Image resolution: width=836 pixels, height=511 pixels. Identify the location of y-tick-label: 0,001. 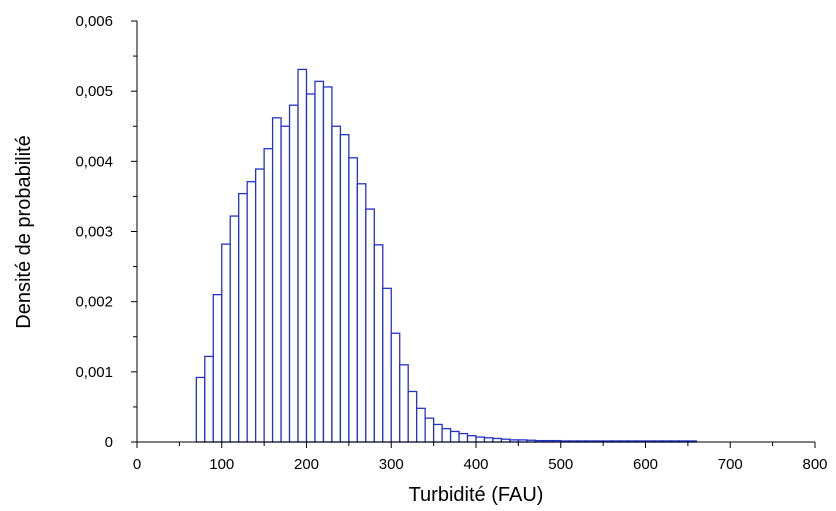
(94, 372).